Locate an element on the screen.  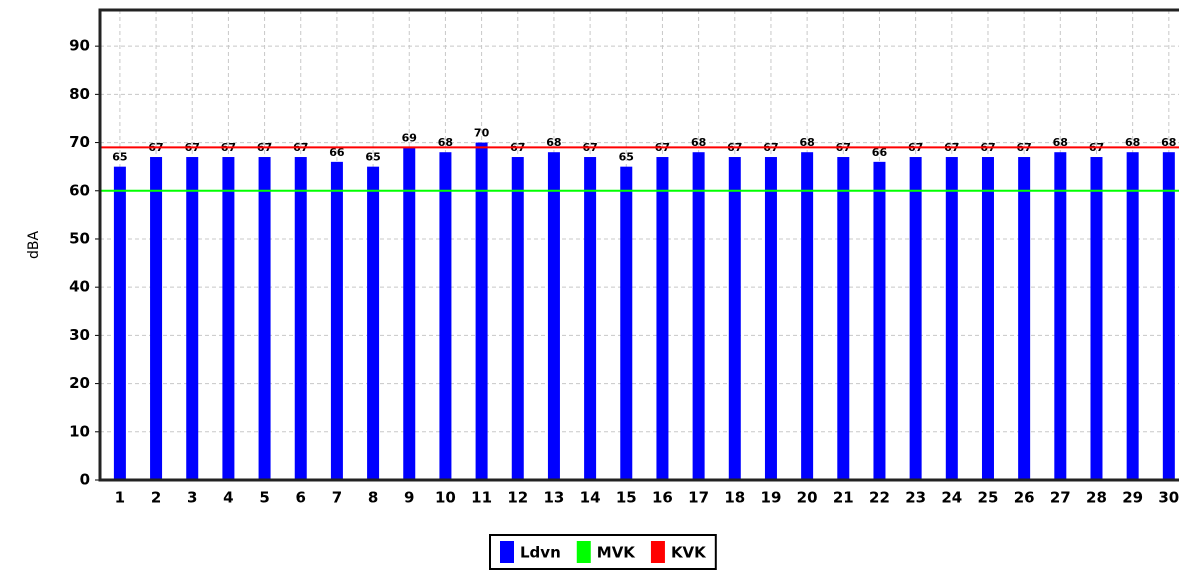
legend-label: MVK is located at coordinates (617, 553).